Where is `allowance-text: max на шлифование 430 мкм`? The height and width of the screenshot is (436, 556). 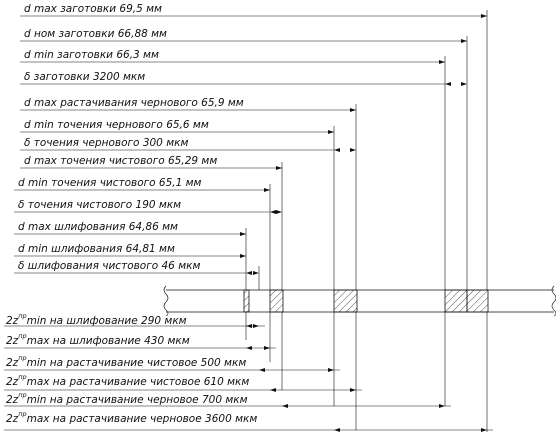 allowance-text: max на шлифование 430 мкм is located at coordinates (108, 341).